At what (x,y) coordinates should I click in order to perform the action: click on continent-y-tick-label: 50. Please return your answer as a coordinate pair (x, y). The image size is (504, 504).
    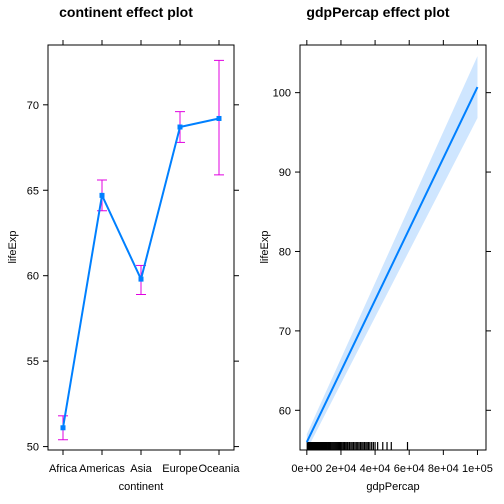
    Looking at the image, I should click on (33, 448).